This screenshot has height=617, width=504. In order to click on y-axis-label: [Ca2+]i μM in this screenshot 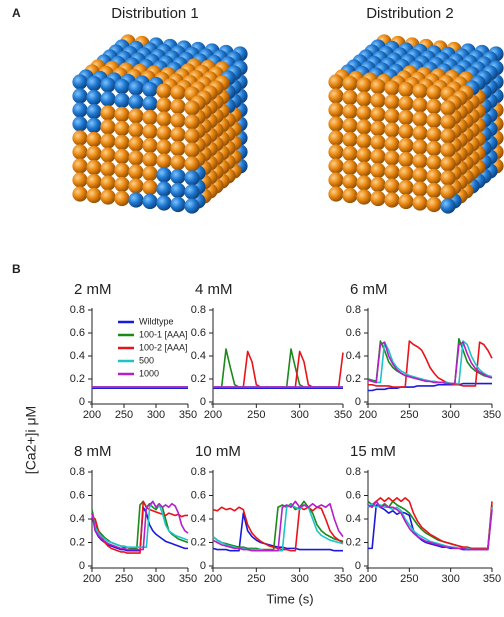, I will do `click(31, 440)`.